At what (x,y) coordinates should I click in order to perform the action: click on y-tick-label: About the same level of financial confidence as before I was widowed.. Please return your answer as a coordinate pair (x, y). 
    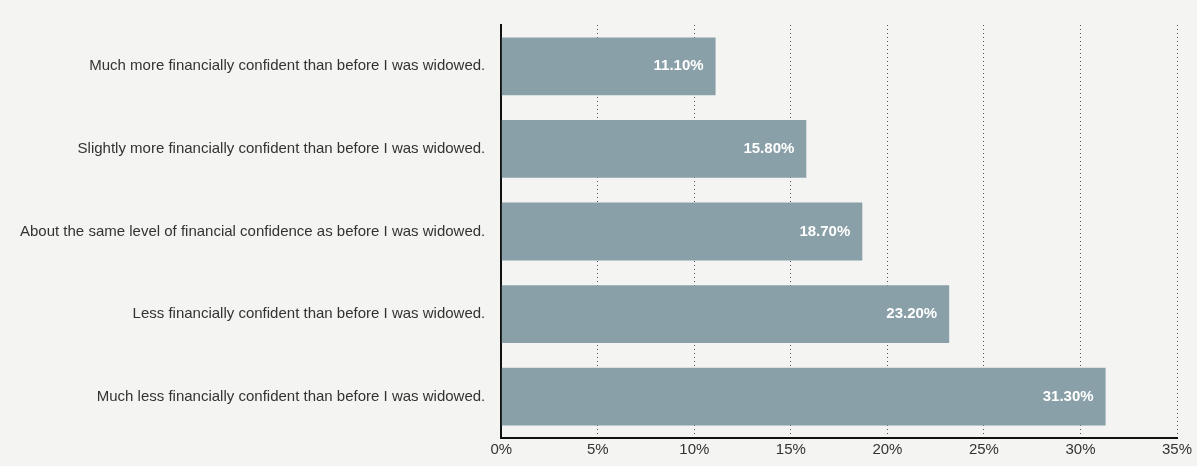
    Looking at the image, I should click on (252, 230).